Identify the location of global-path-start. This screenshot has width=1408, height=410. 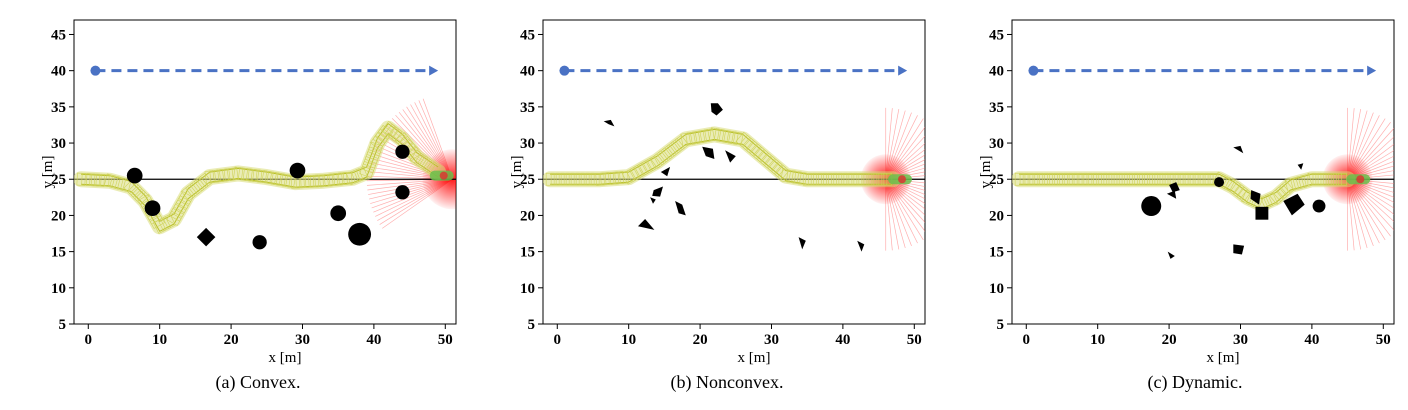
(95, 70).